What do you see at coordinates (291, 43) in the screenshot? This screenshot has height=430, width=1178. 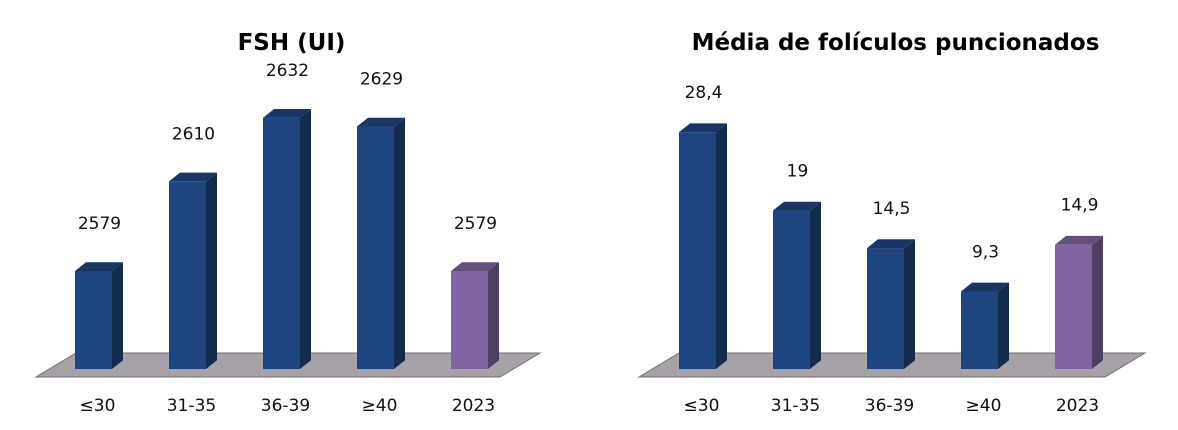 I see `chart-title: FSH (UI)` at bounding box center [291, 43].